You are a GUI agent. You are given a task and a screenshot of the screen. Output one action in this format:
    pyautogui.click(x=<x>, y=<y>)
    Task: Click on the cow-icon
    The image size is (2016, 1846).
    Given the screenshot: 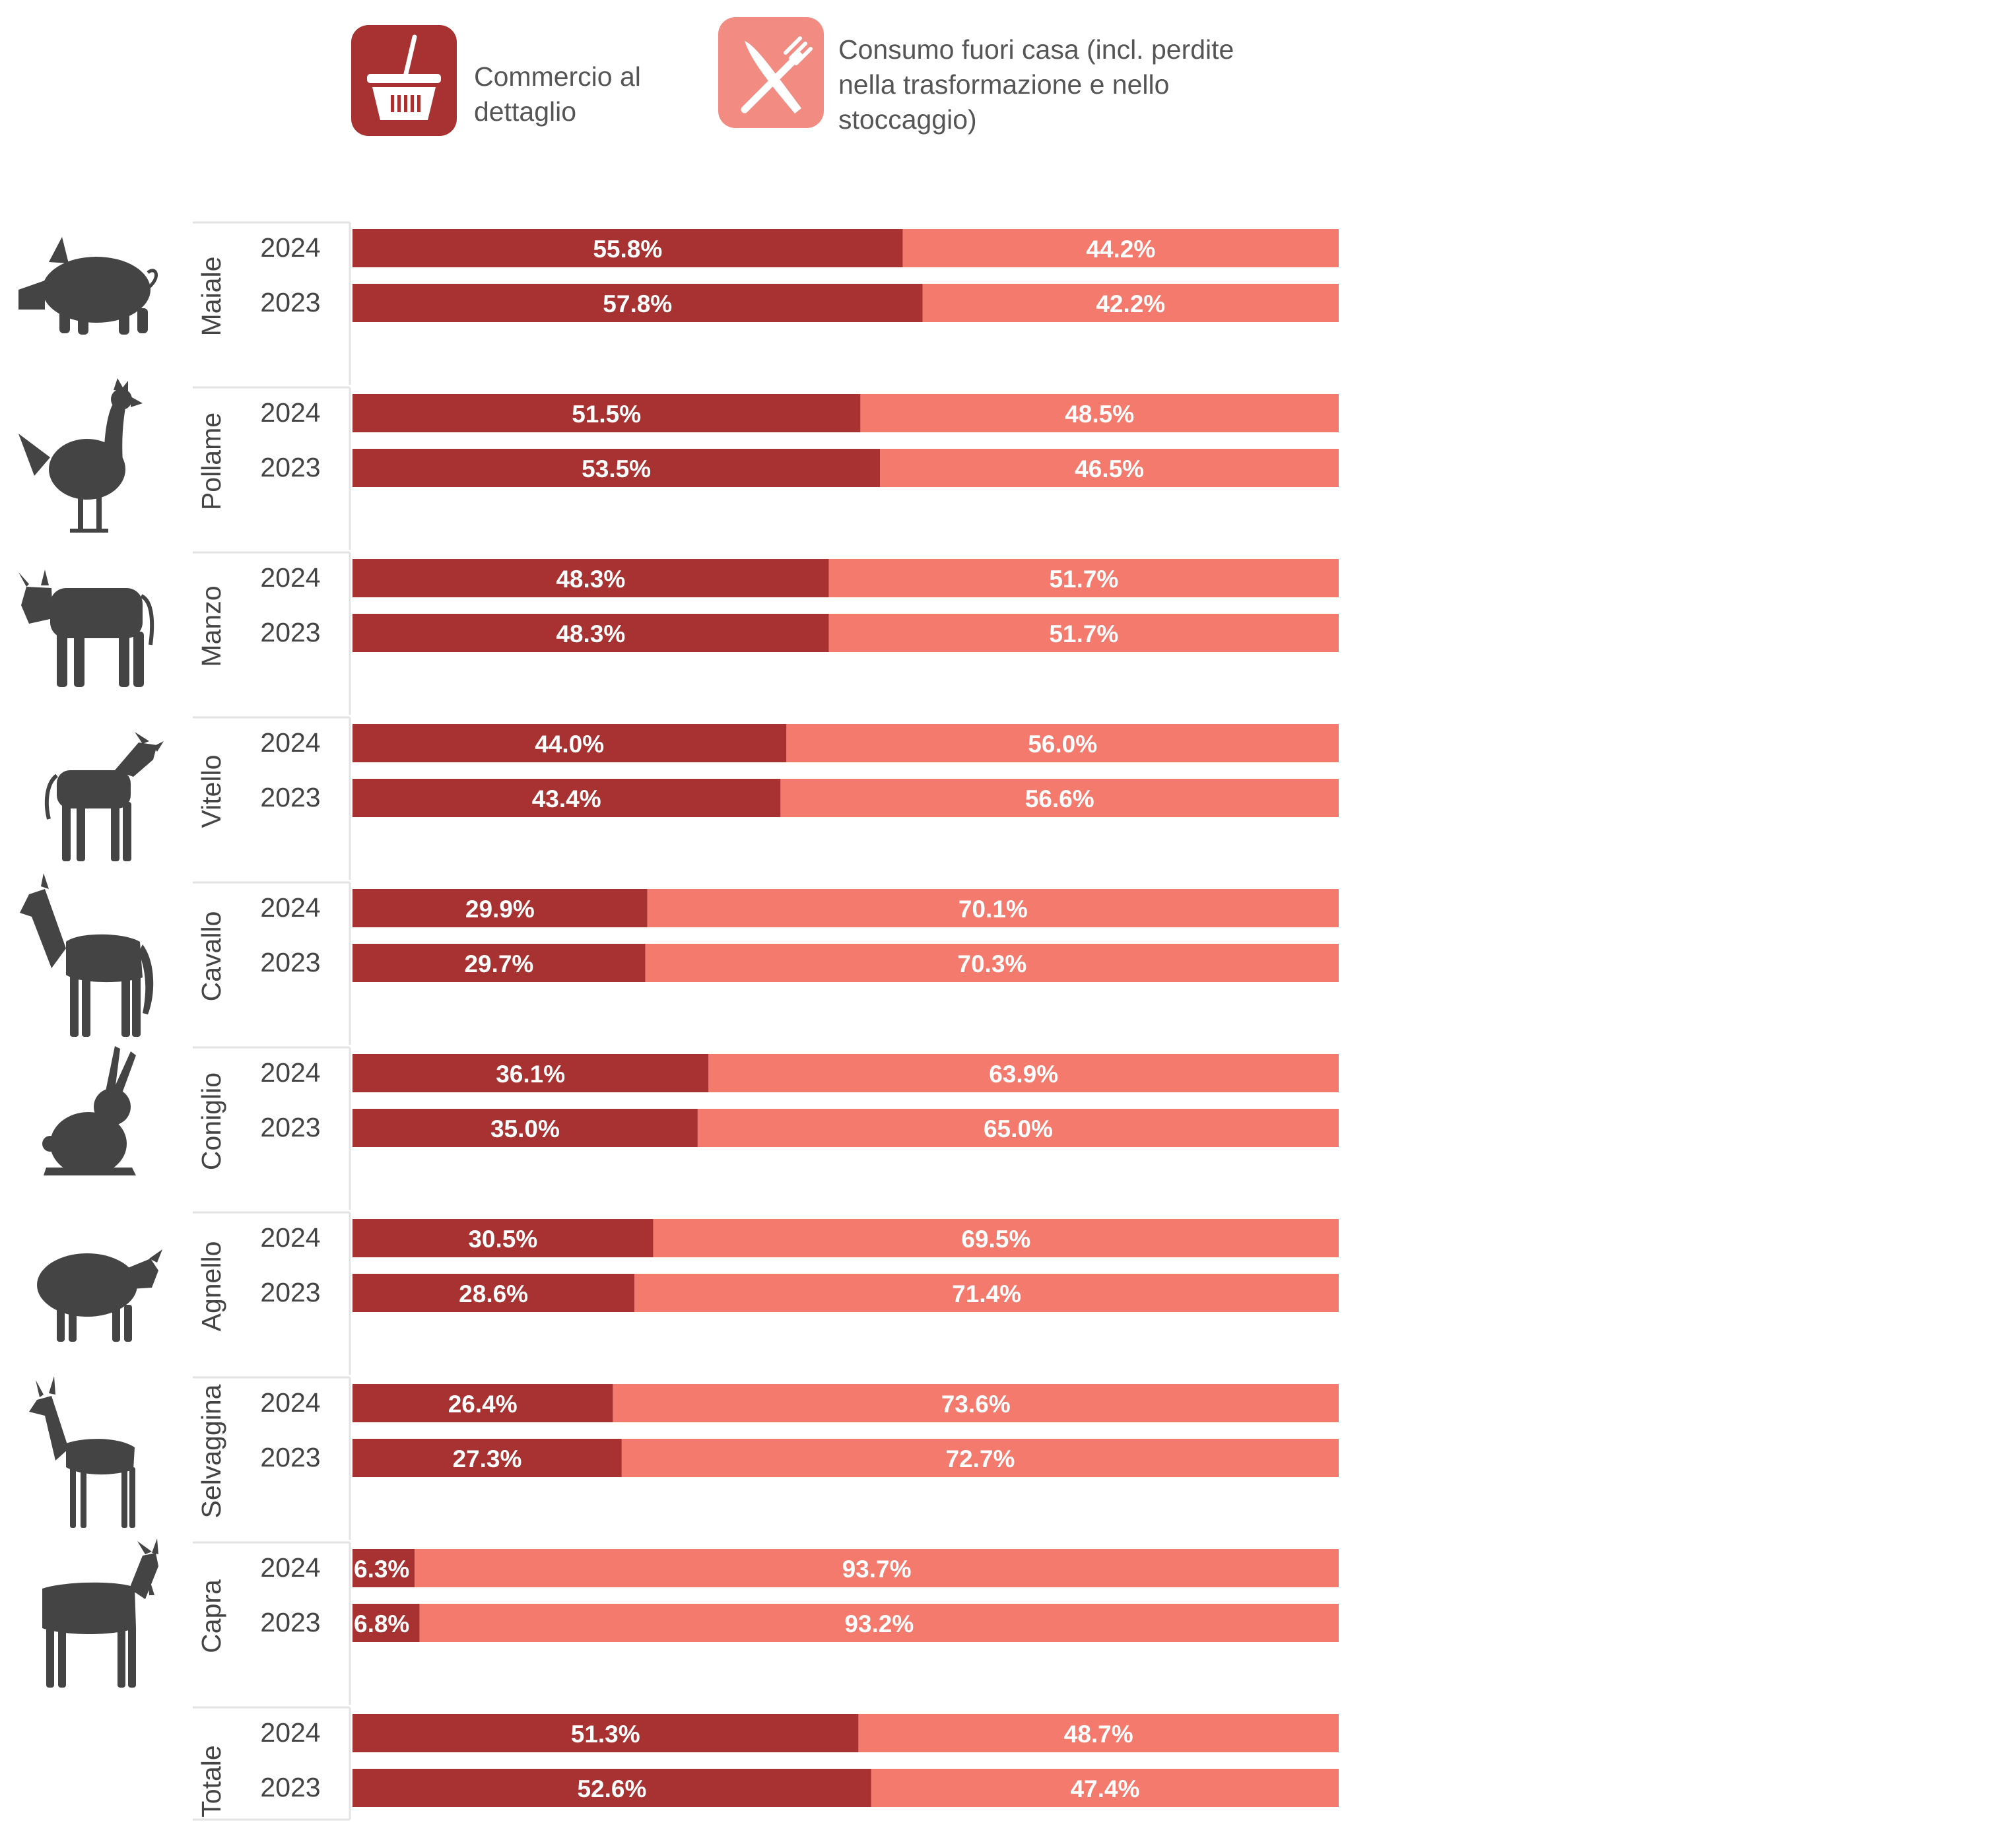 What is the action you would take?
    pyautogui.click(x=86, y=629)
    